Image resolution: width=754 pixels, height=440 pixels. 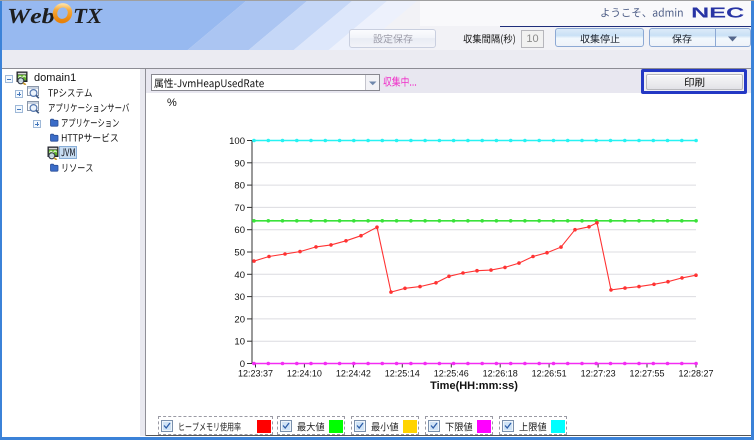 I want to click on svg-text: 80, so click(x=239, y=186).